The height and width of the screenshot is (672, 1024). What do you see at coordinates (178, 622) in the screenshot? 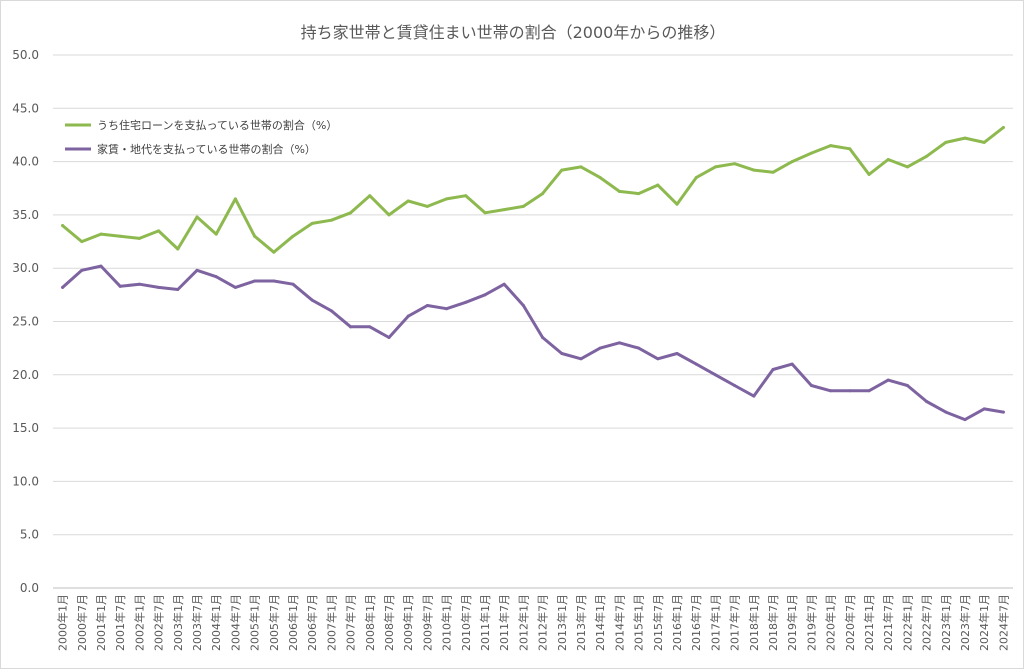
I see `x-tick-label: 2003年1月` at bounding box center [178, 622].